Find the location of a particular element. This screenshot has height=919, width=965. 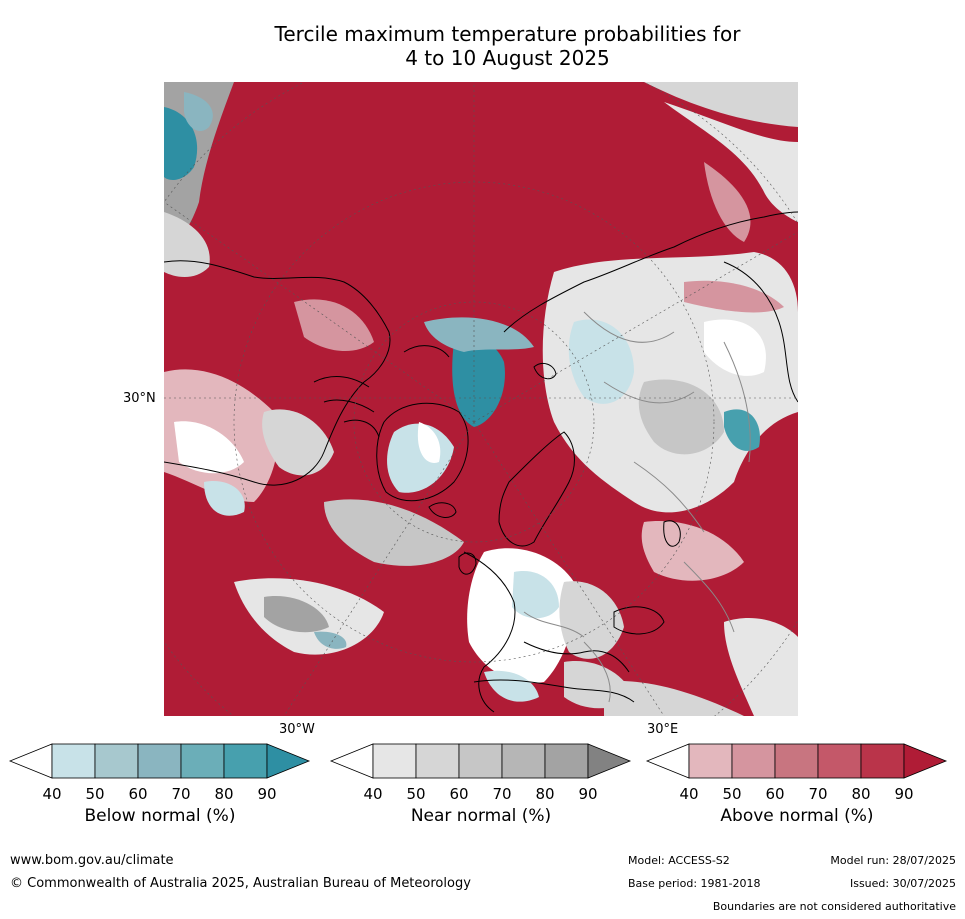

region-atlantic-grey2 is located at coordinates (296, 614).